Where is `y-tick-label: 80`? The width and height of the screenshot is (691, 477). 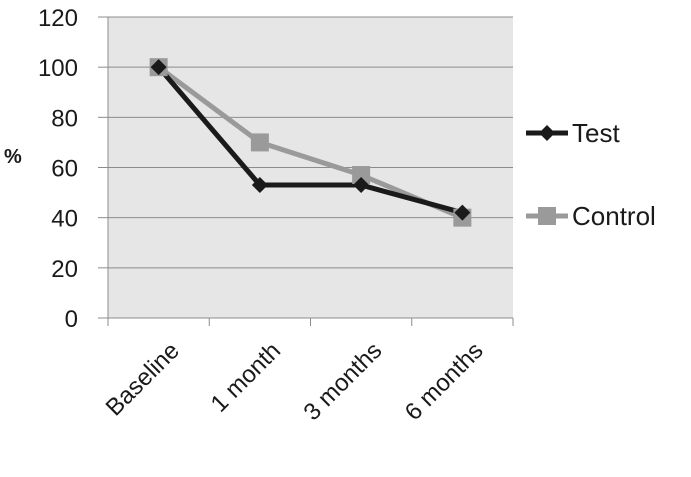
y-tick-label: 80 is located at coordinates (64, 118).